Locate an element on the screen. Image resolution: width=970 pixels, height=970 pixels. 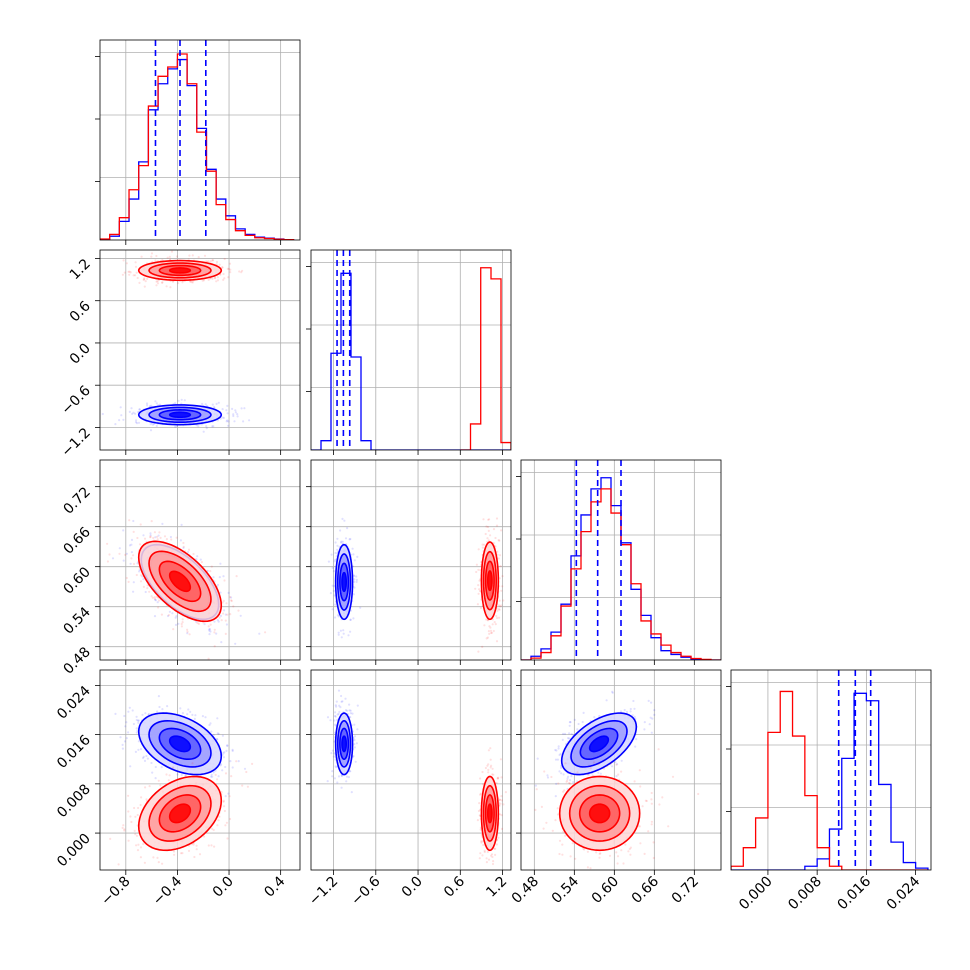
x-tick-label-2: 0.60 is located at coordinates (605, 890).